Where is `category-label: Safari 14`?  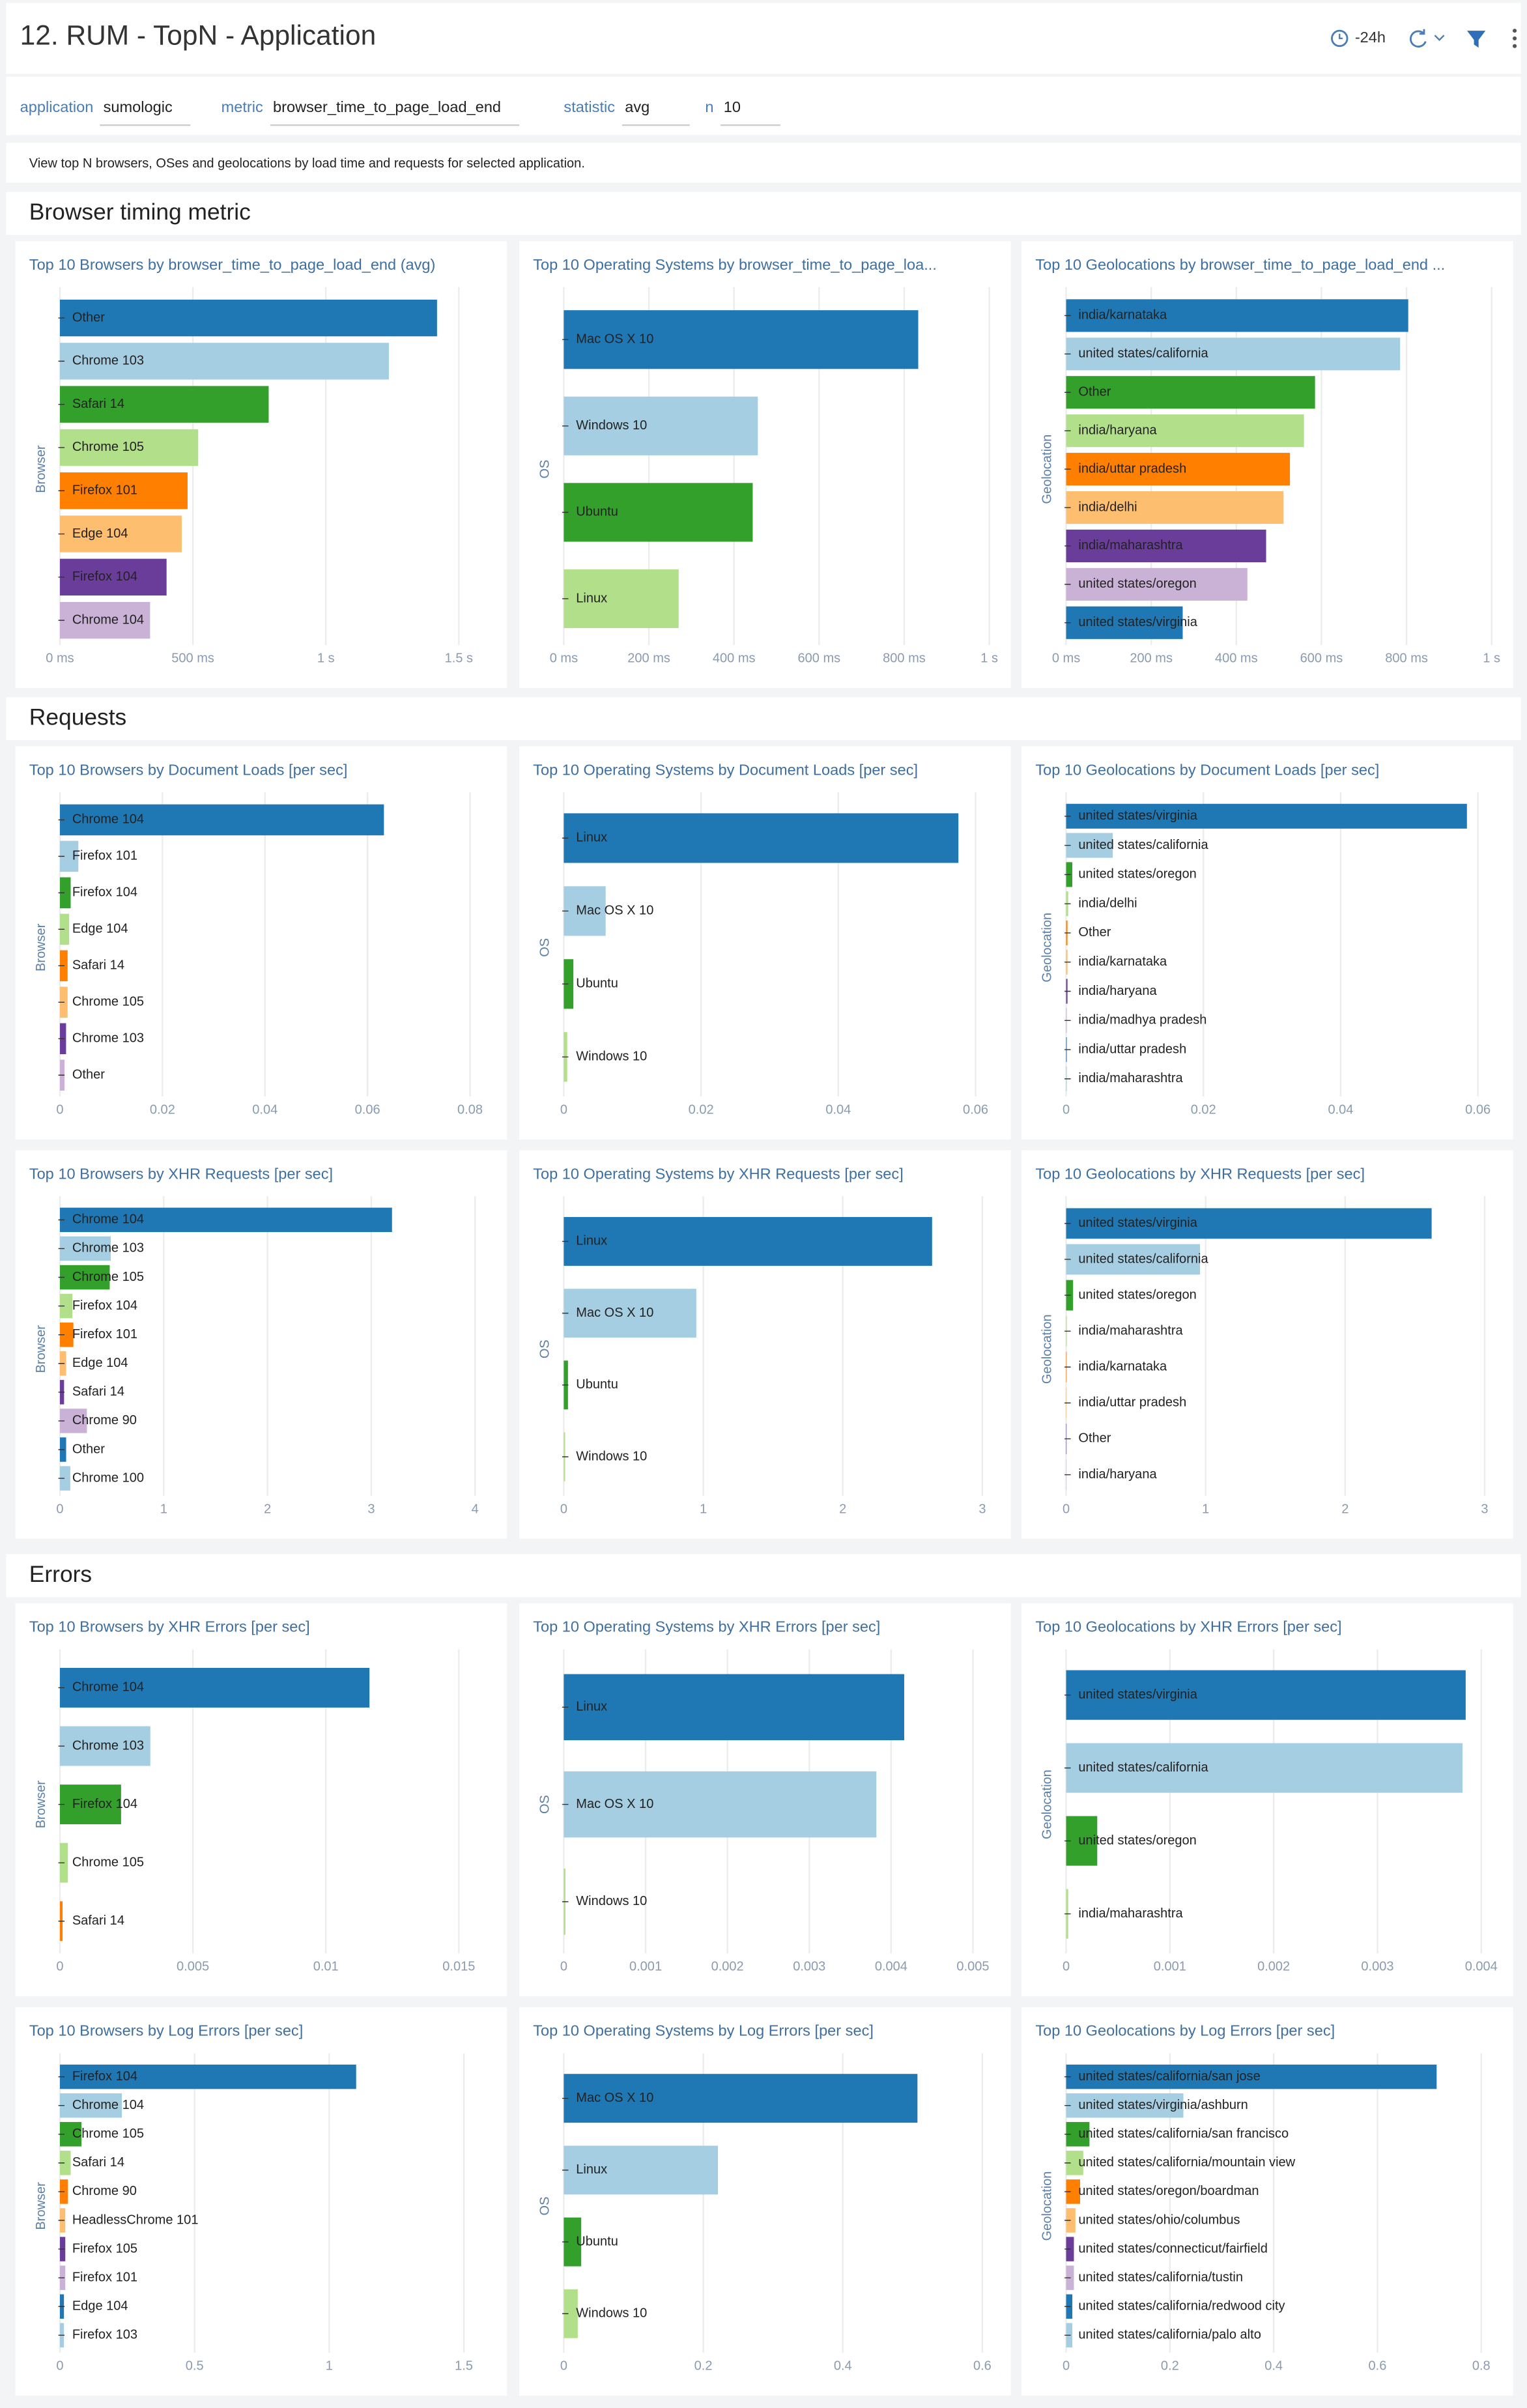
category-label: Safari 14 is located at coordinates (98, 965).